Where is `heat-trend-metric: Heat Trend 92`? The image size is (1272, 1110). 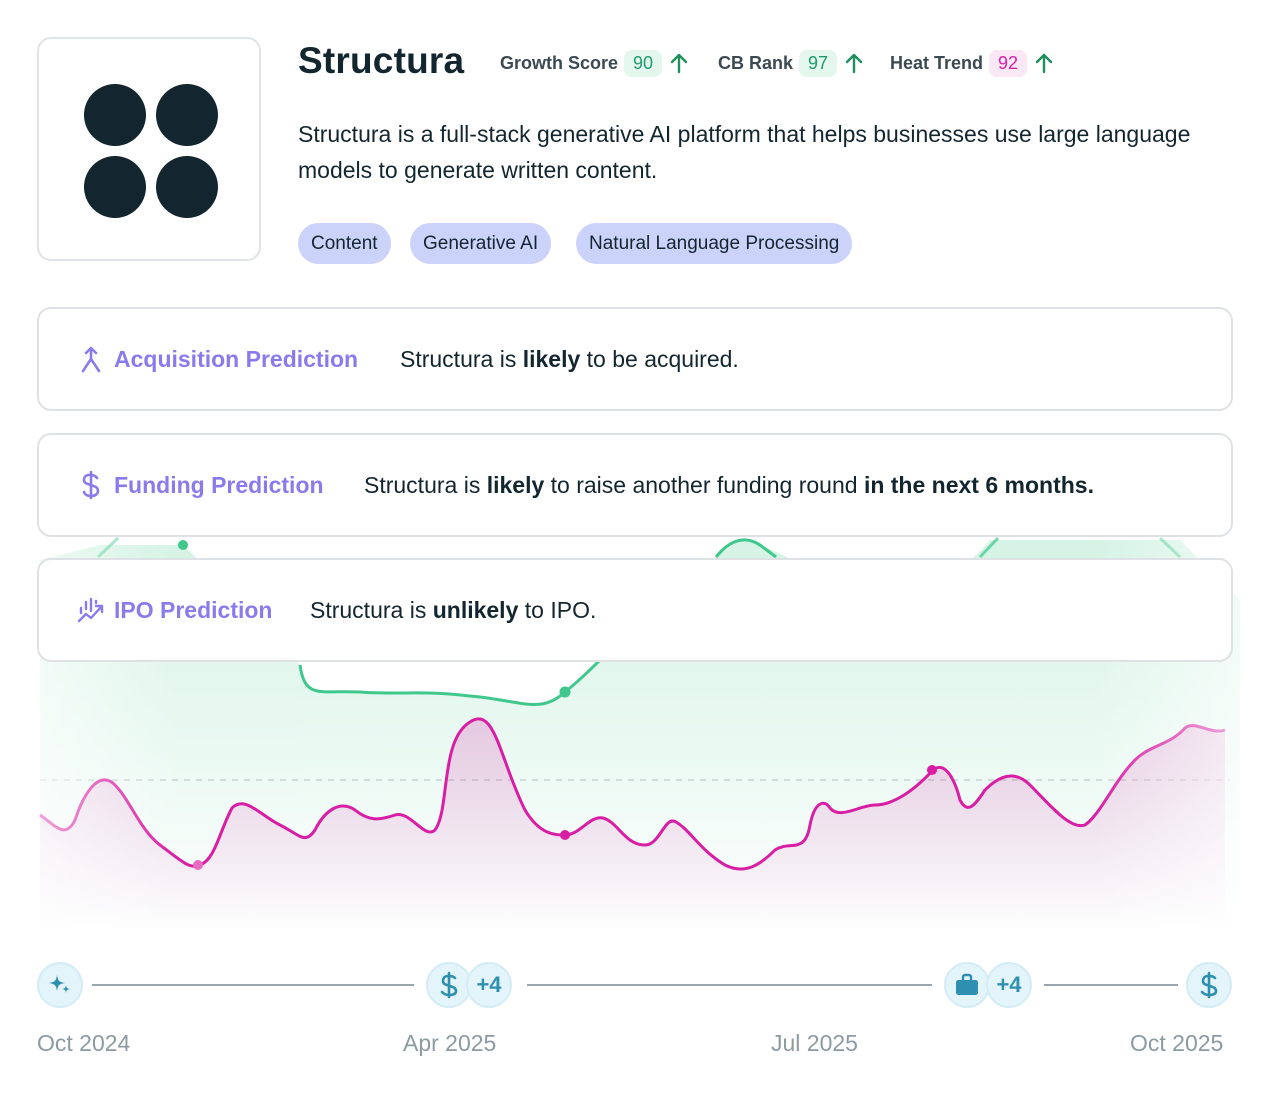 heat-trend-metric: Heat Trend 92 is located at coordinates (972, 63).